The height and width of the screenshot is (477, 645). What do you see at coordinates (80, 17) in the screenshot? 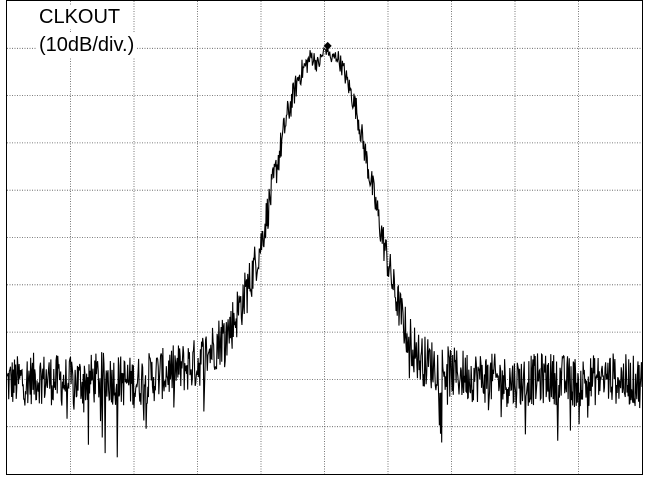
I see `chart-title: CLKOUT` at bounding box center [80, 17].